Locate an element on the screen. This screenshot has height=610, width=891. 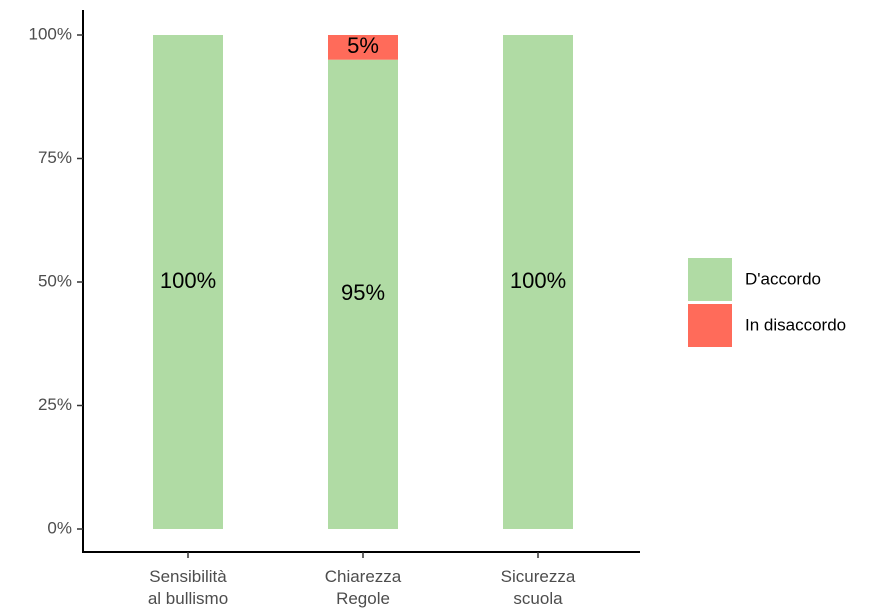
x-tick-label: Chiarezza Regole is located at coordinates (363, 587).